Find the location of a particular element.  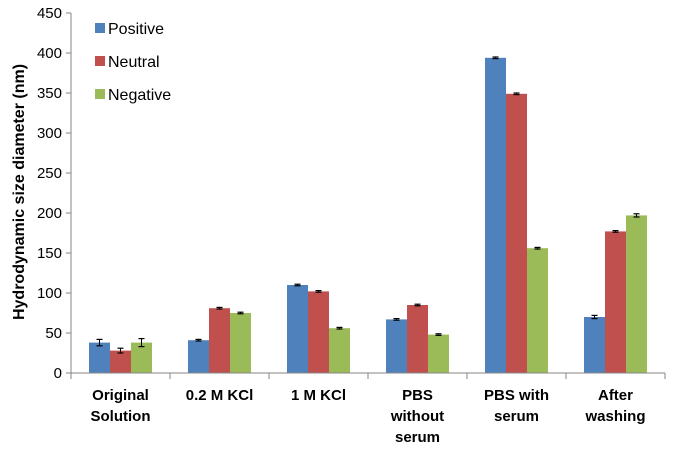

y-tick-label: 200 is located at coordinates (49, 213).